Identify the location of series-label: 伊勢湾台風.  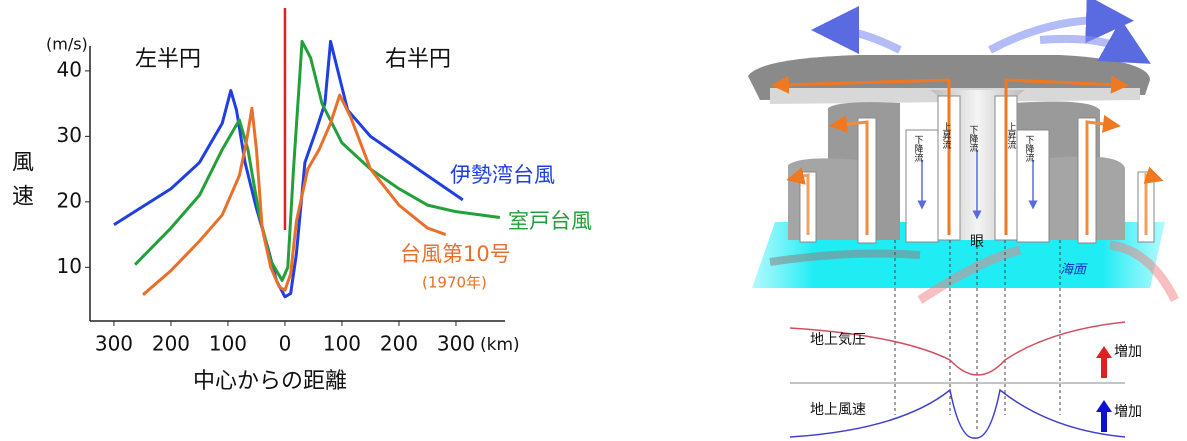
(502, 175).